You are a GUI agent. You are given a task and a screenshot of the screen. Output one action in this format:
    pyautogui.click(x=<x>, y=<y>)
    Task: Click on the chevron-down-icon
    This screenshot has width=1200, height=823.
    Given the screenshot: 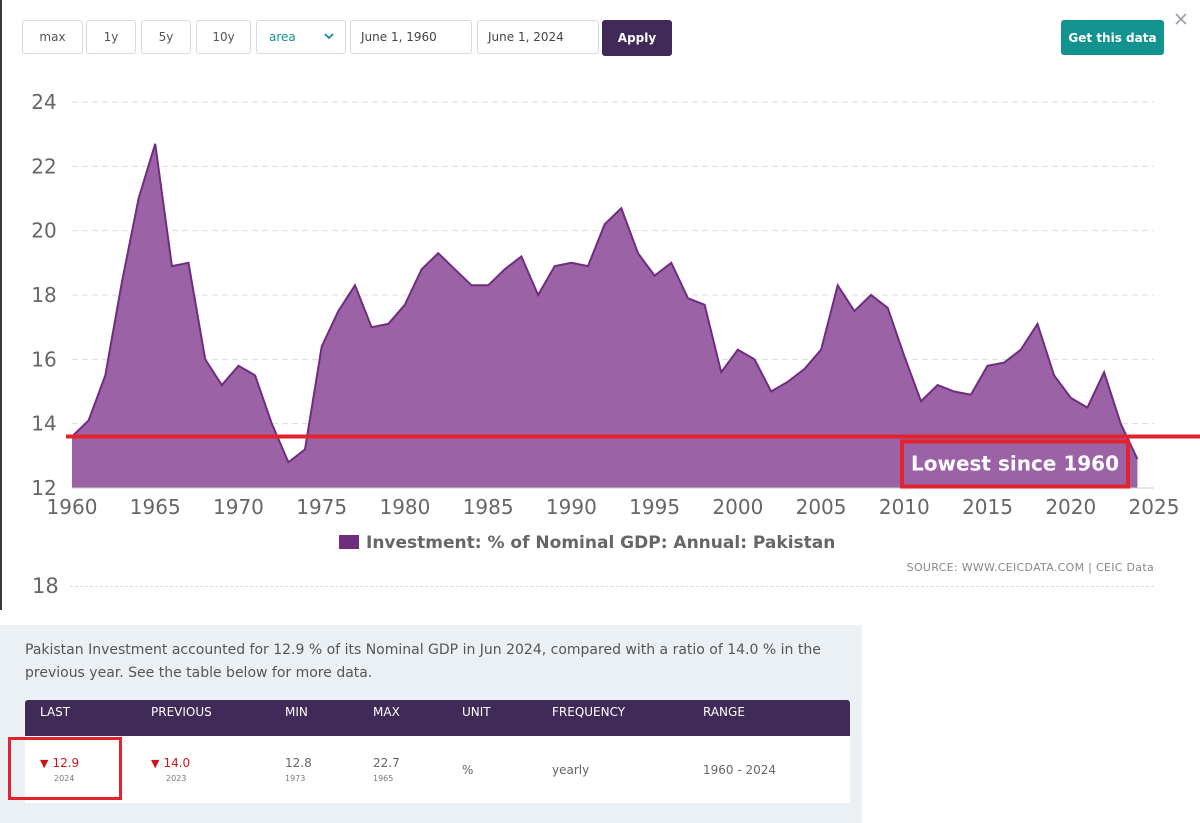 What is the action you would take?
    pyautogui.click(x=329, y=36)
    